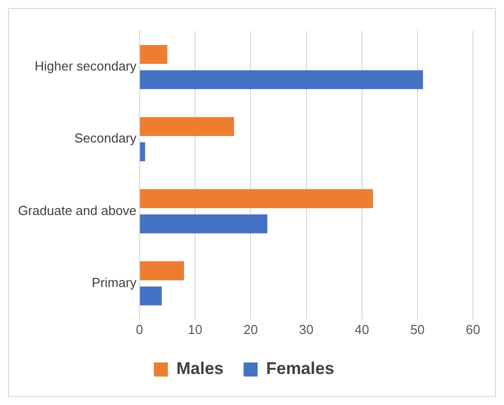 The image size is (504, 405). I want to click on x-tick-label: 60, so click(473, 329).